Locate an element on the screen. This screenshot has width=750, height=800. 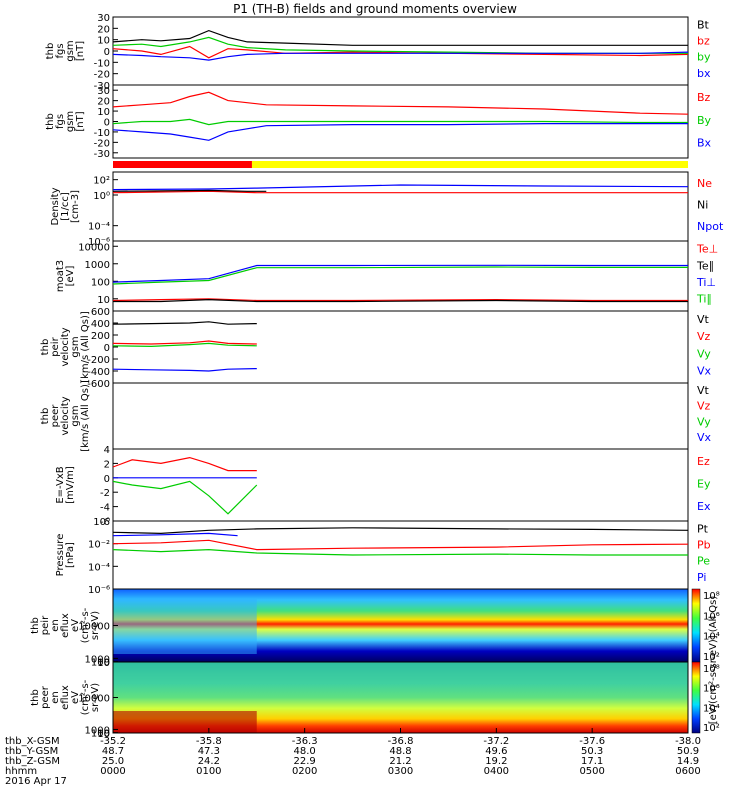
y-axis-label: E=-VxB is located at coordinates (60, 484).